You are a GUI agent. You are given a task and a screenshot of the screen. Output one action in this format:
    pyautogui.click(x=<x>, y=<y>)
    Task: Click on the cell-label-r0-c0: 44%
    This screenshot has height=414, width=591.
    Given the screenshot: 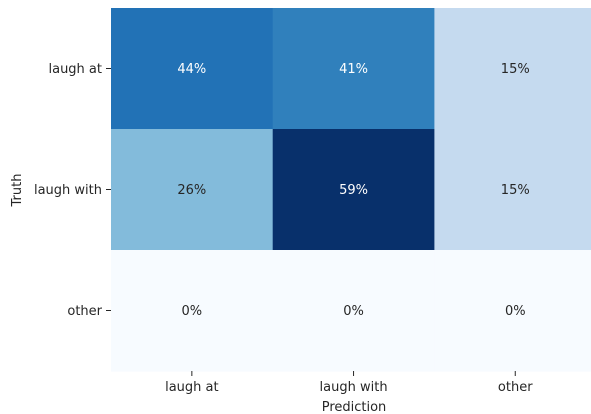 What is the action you would take?
    pyautogui.click(x=191, y=69)
    